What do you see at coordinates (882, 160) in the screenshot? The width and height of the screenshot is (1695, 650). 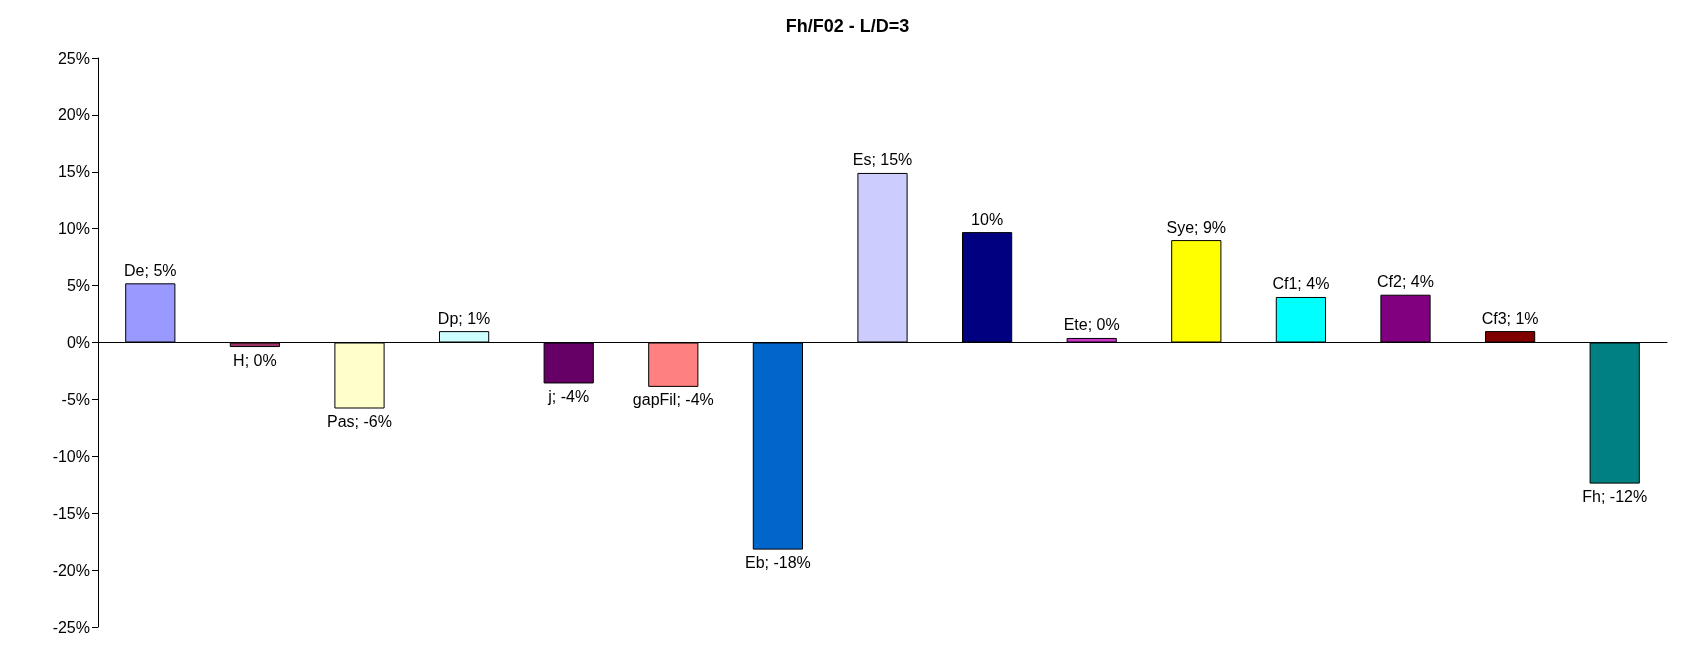 I see `data-label: Es; 15%` at bounding box center [882, 160].